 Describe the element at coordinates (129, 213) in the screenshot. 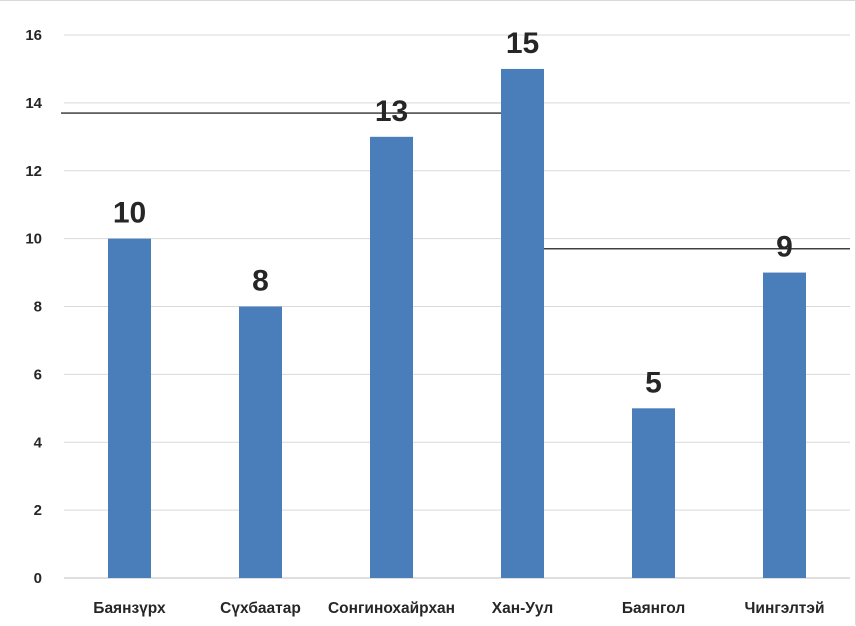

I see `data-label: 10` at that location.